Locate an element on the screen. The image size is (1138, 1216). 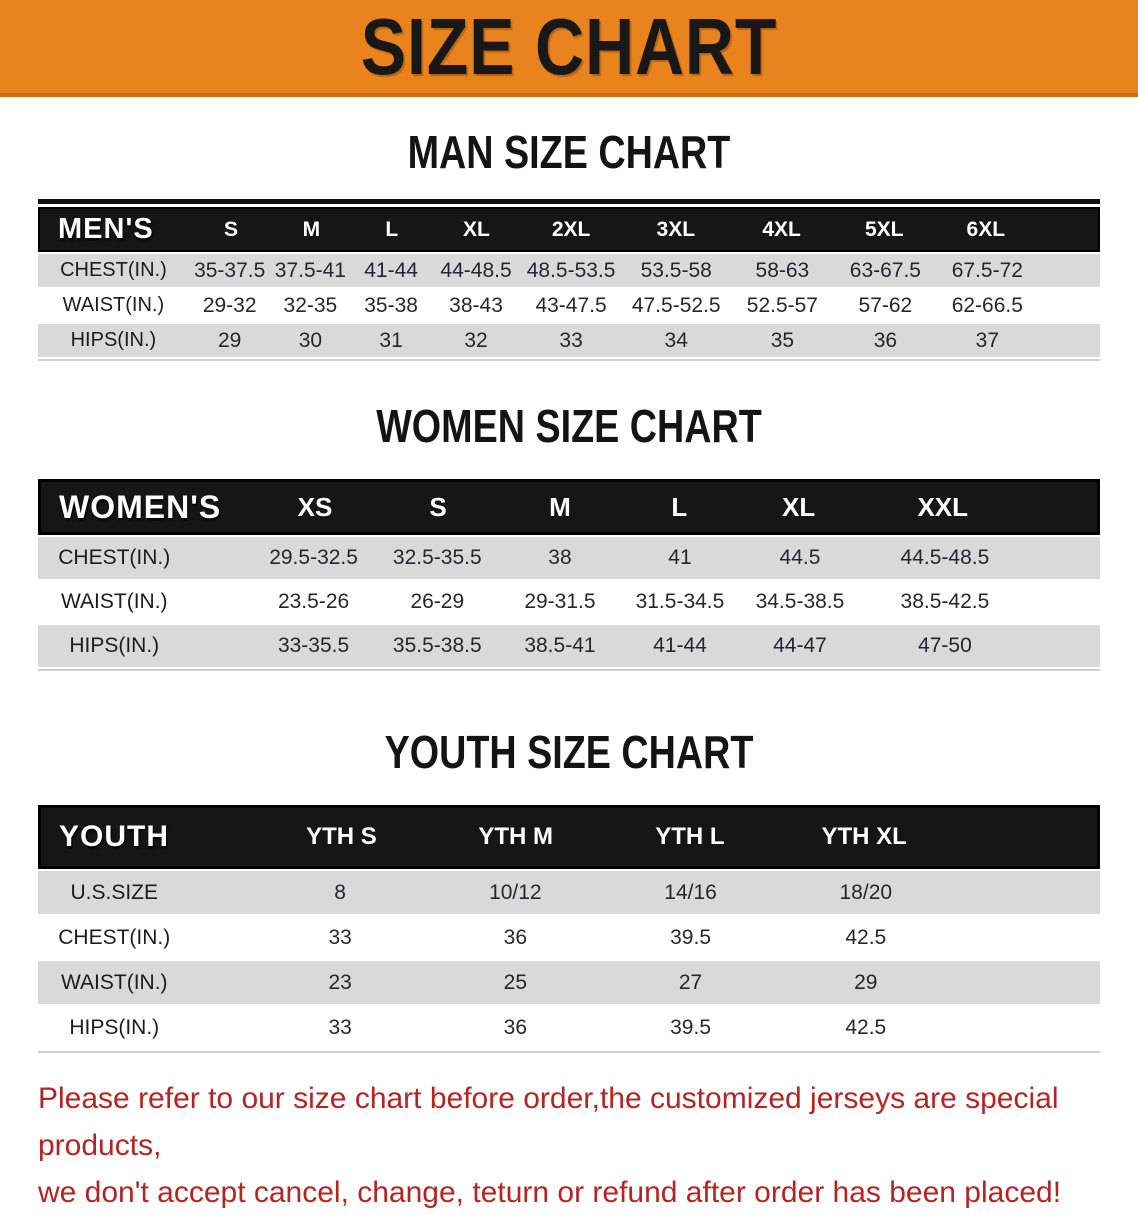
table-top-rule is located at coordinates (569, 201).